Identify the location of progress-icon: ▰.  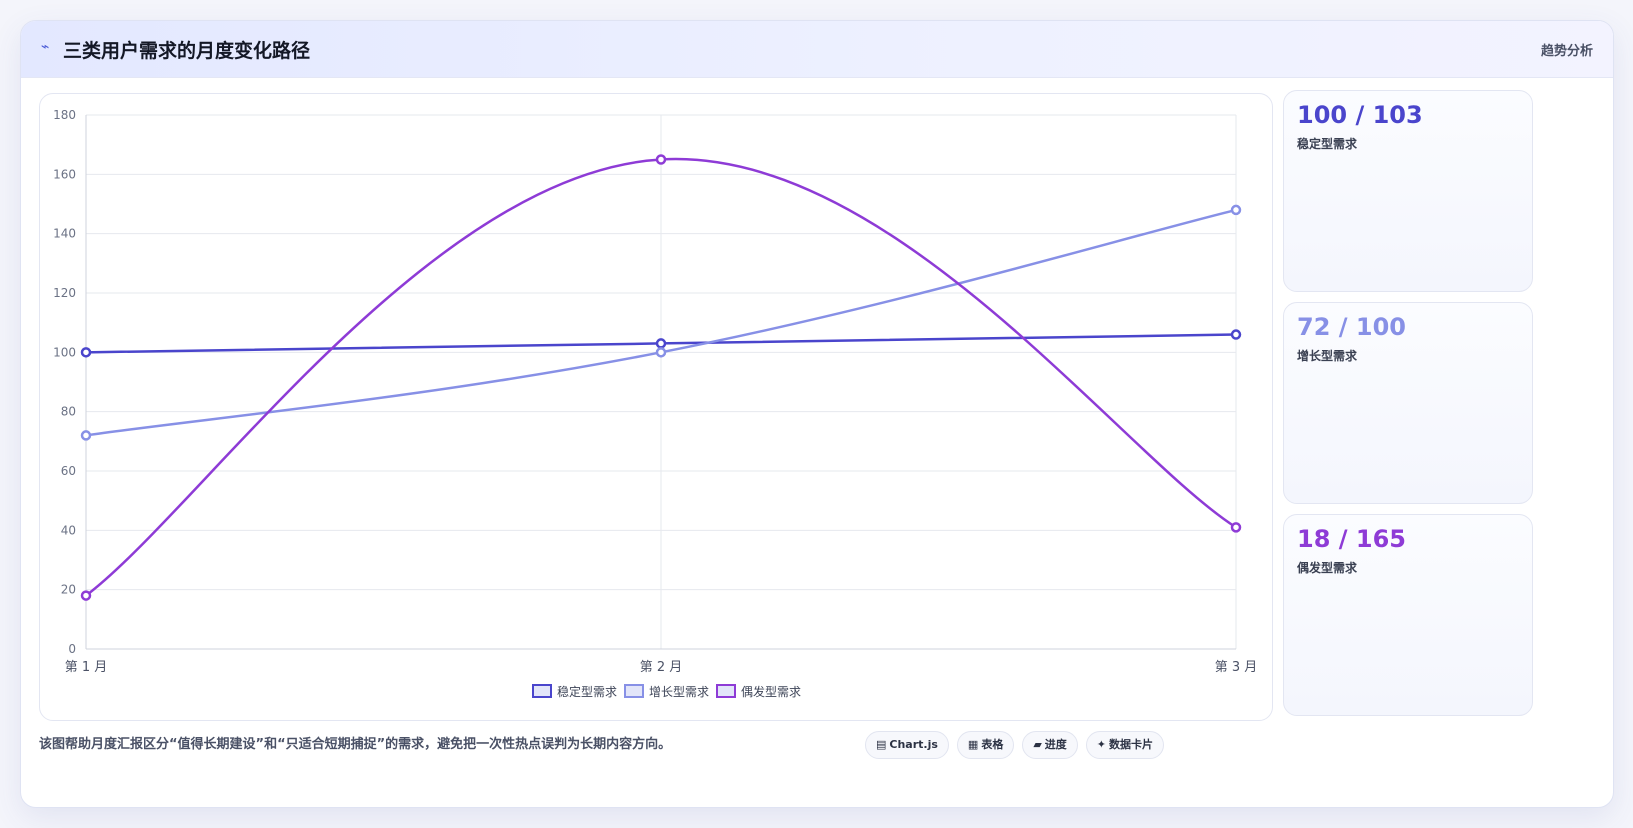
(1037, 744).